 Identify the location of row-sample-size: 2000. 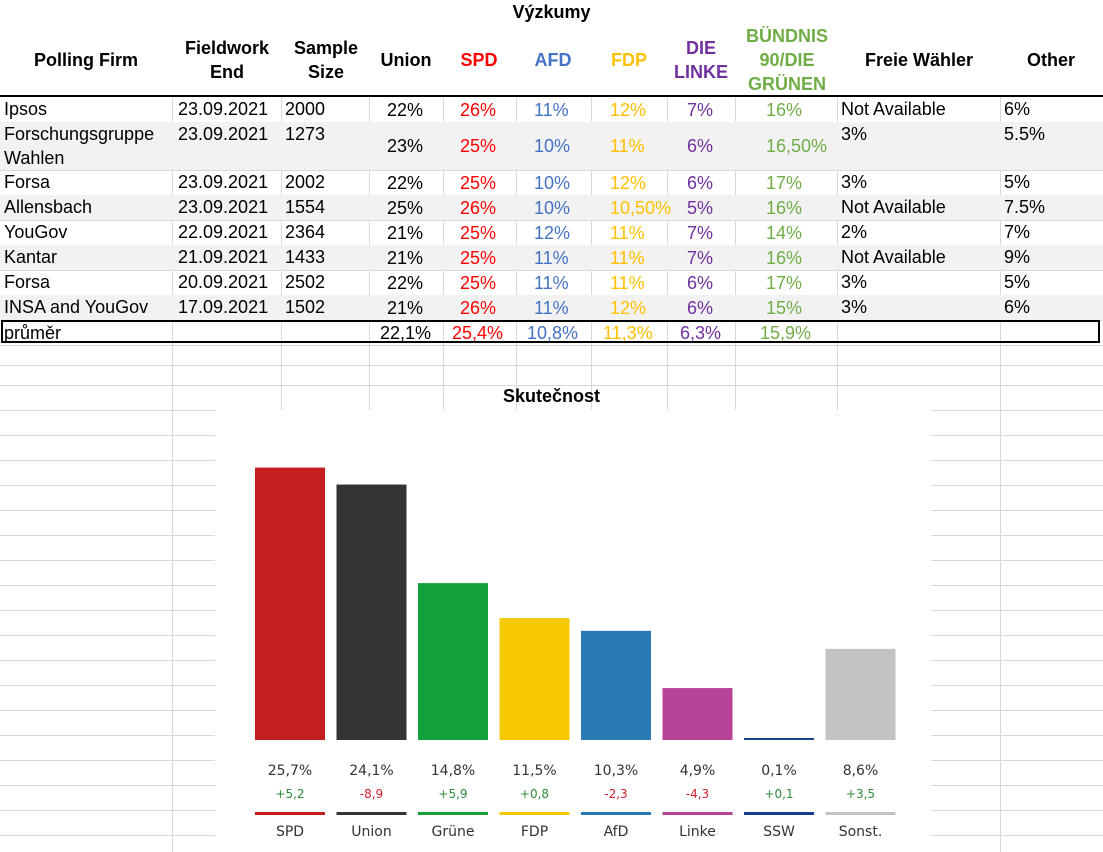
(305, 109).